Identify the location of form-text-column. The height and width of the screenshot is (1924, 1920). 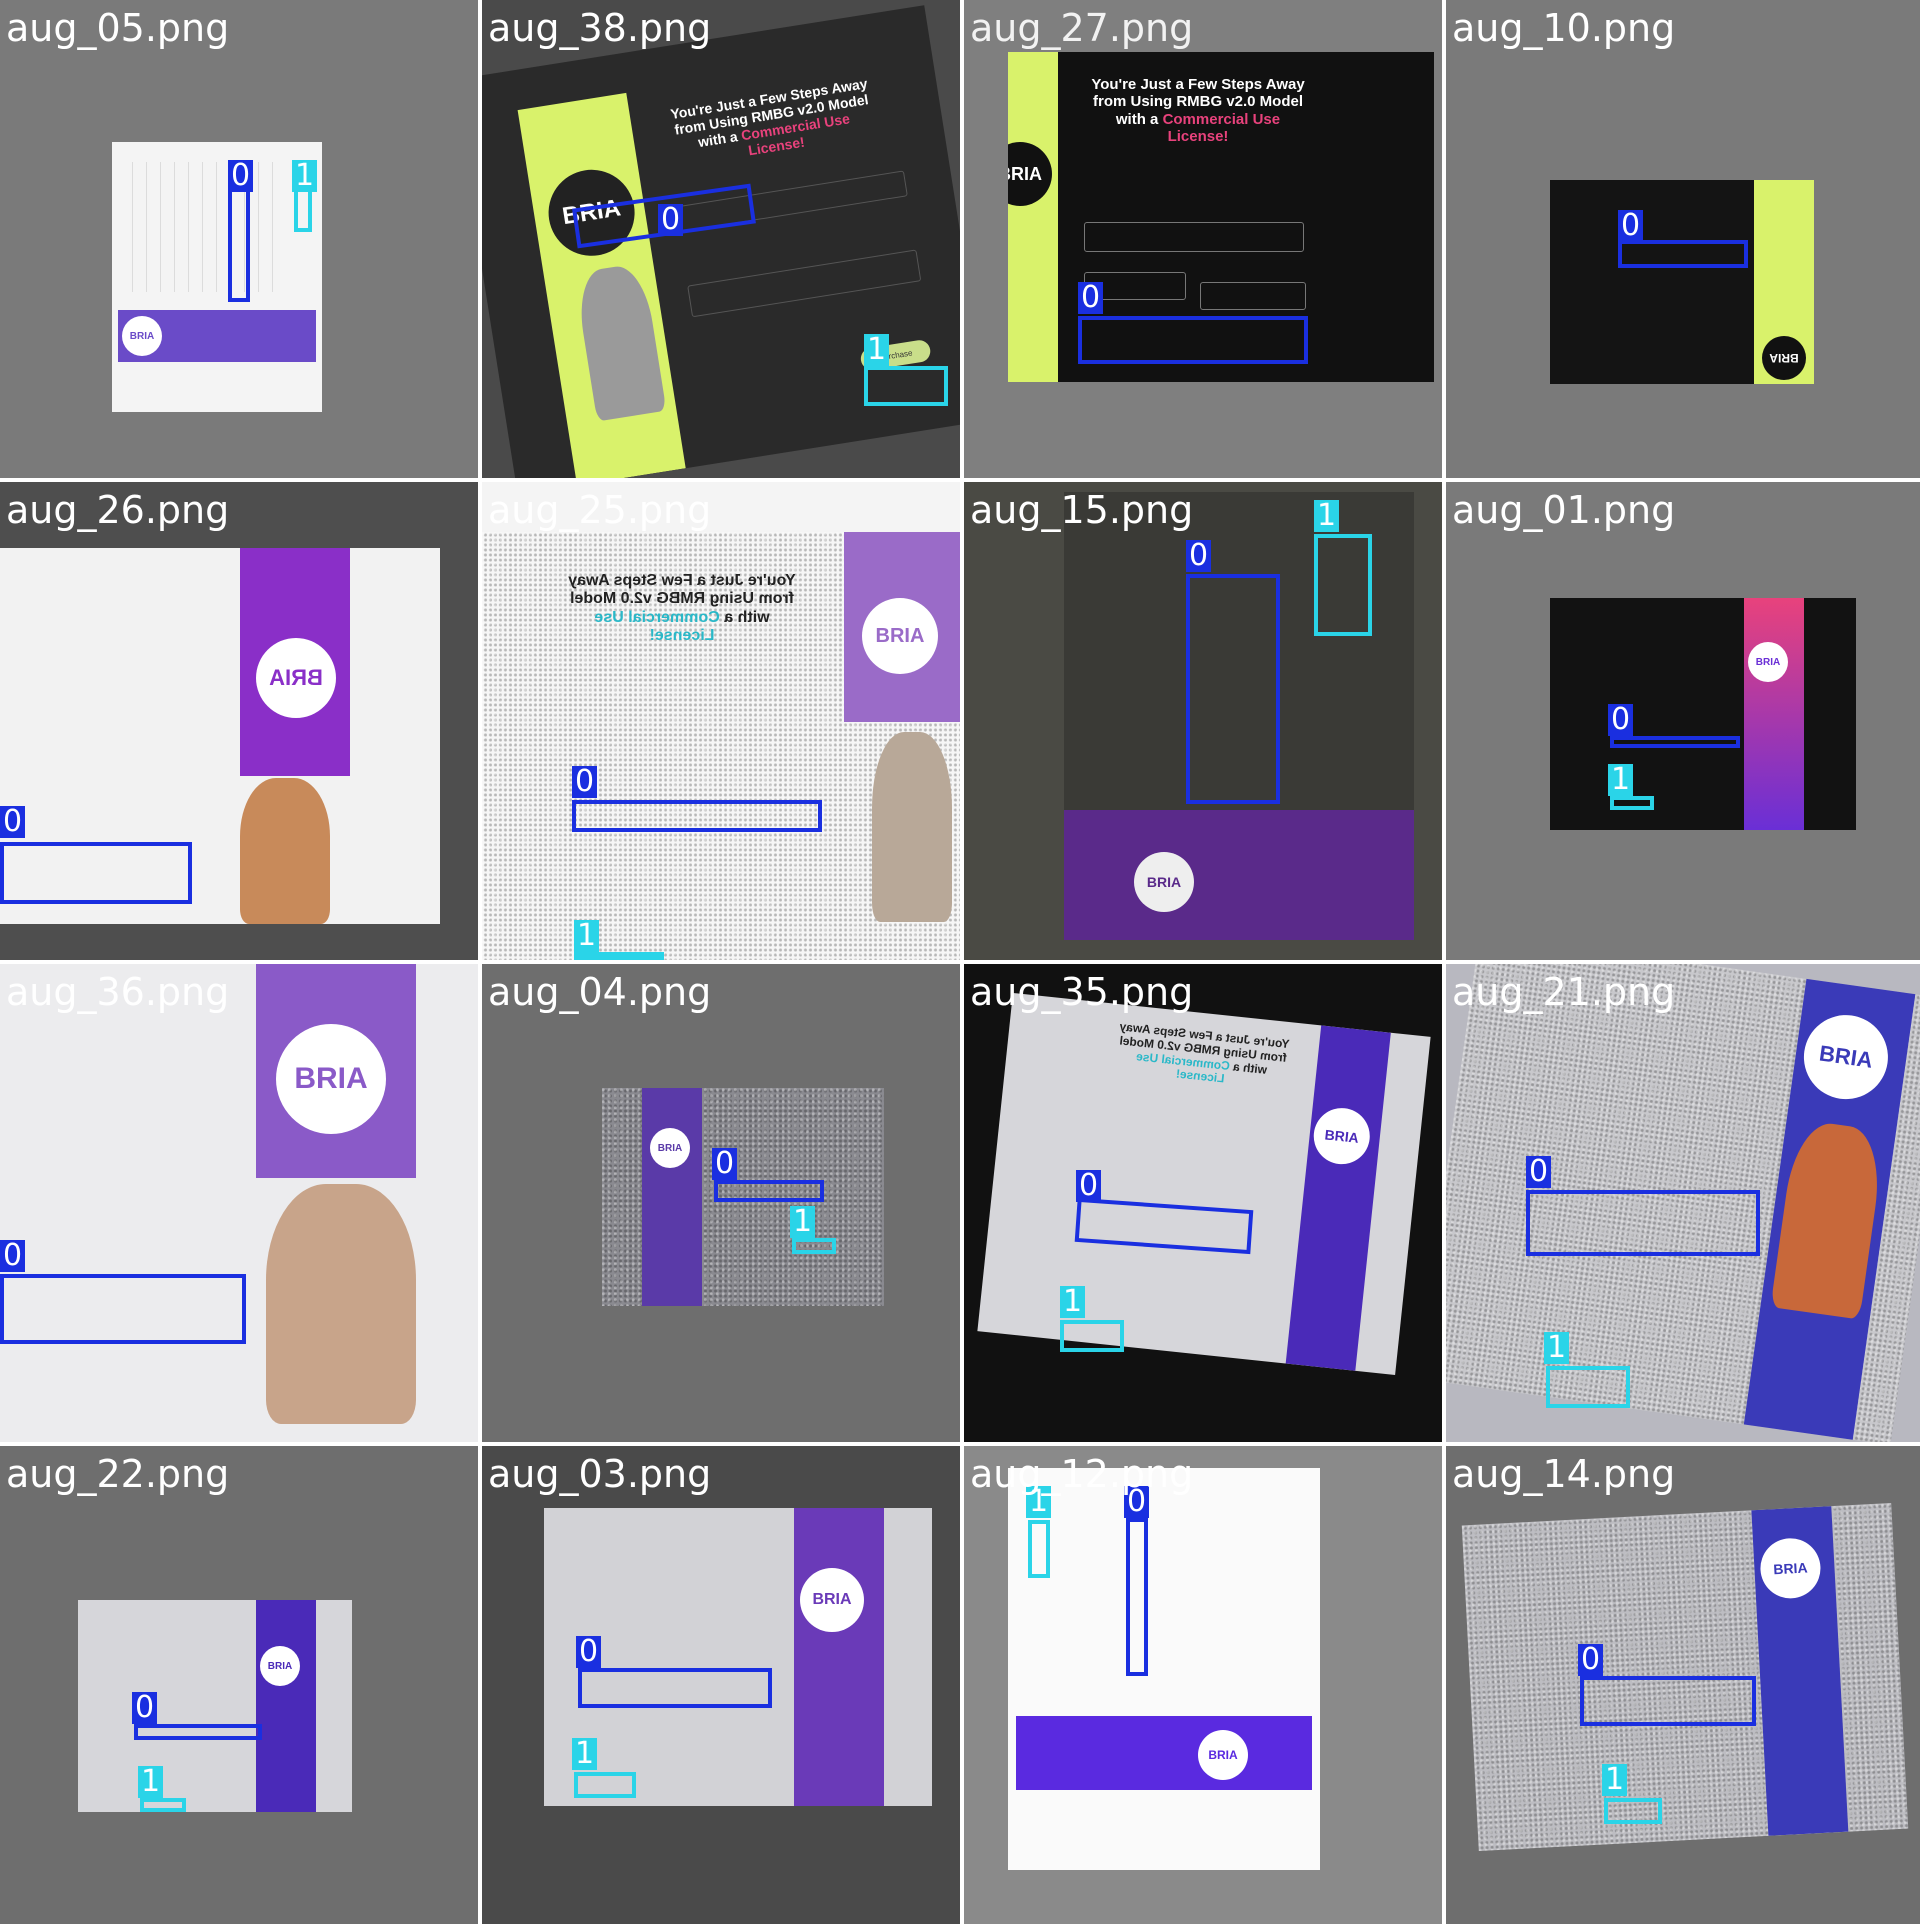
(207, 227).